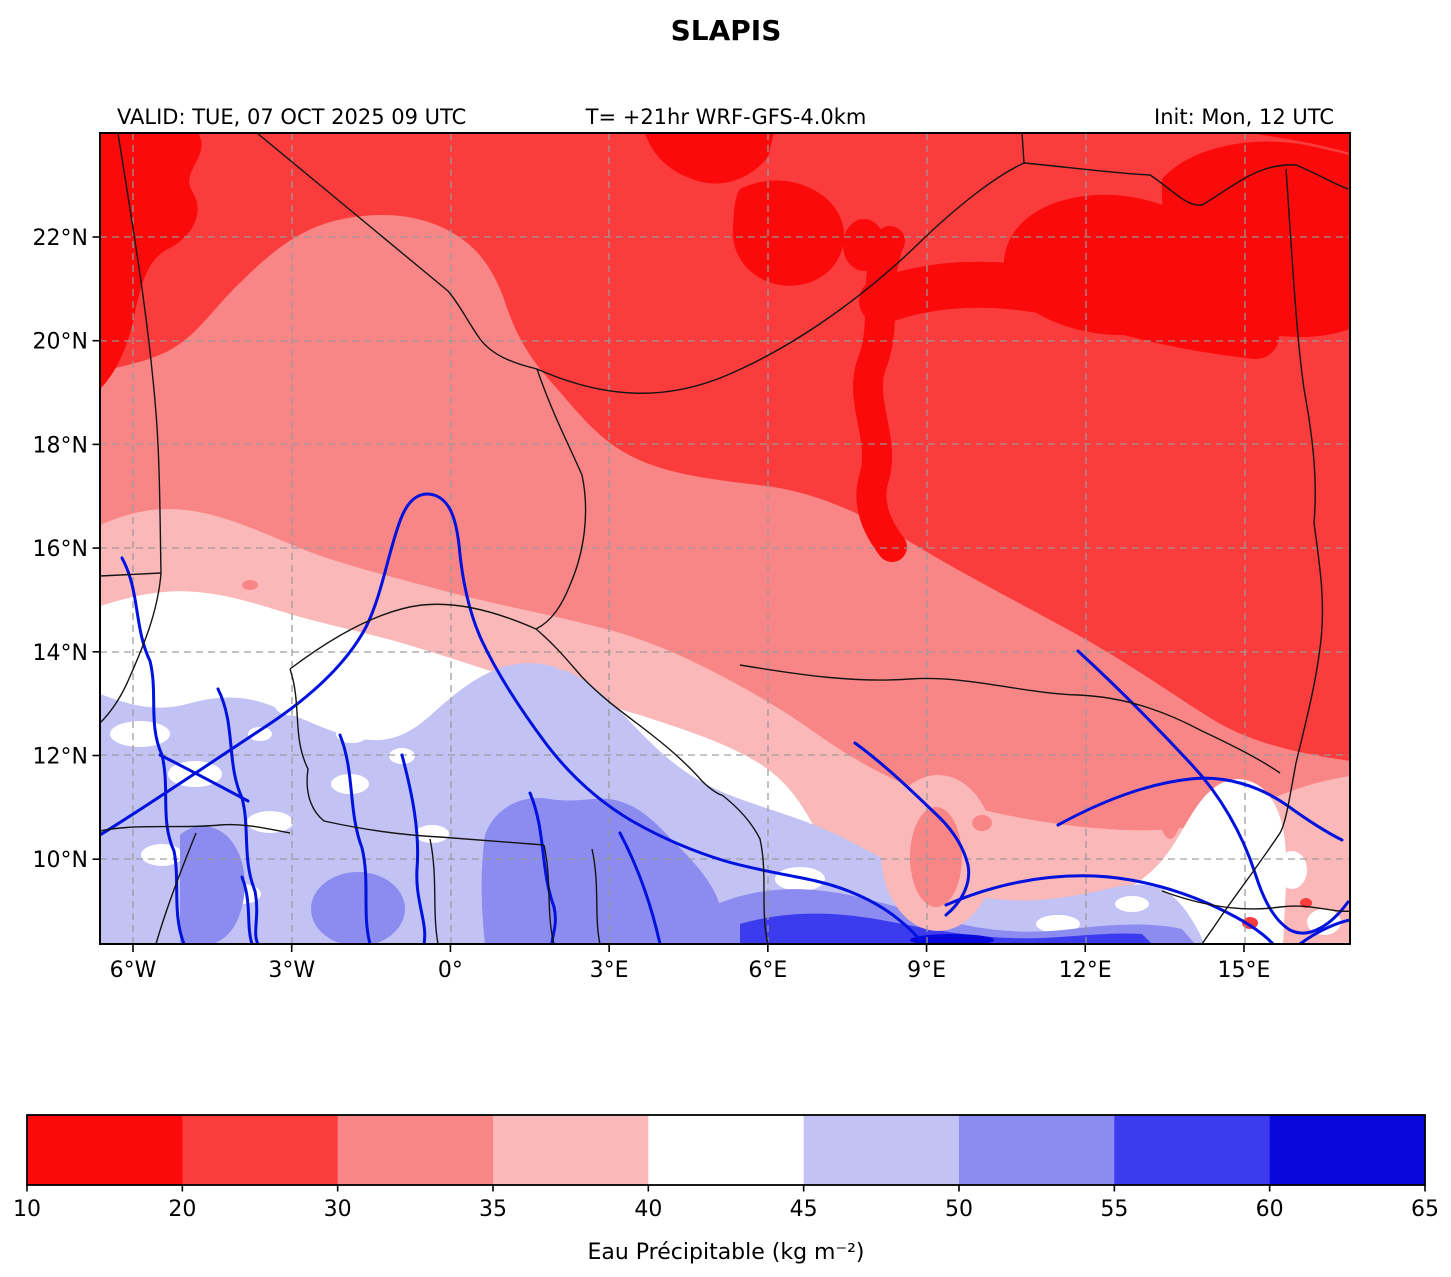 The image size is (1451, 1277). What do you see at coordinates (60, 445) in the screenshot?
I see `y-tick-label: 18°N` at bounding box center [60, 445].